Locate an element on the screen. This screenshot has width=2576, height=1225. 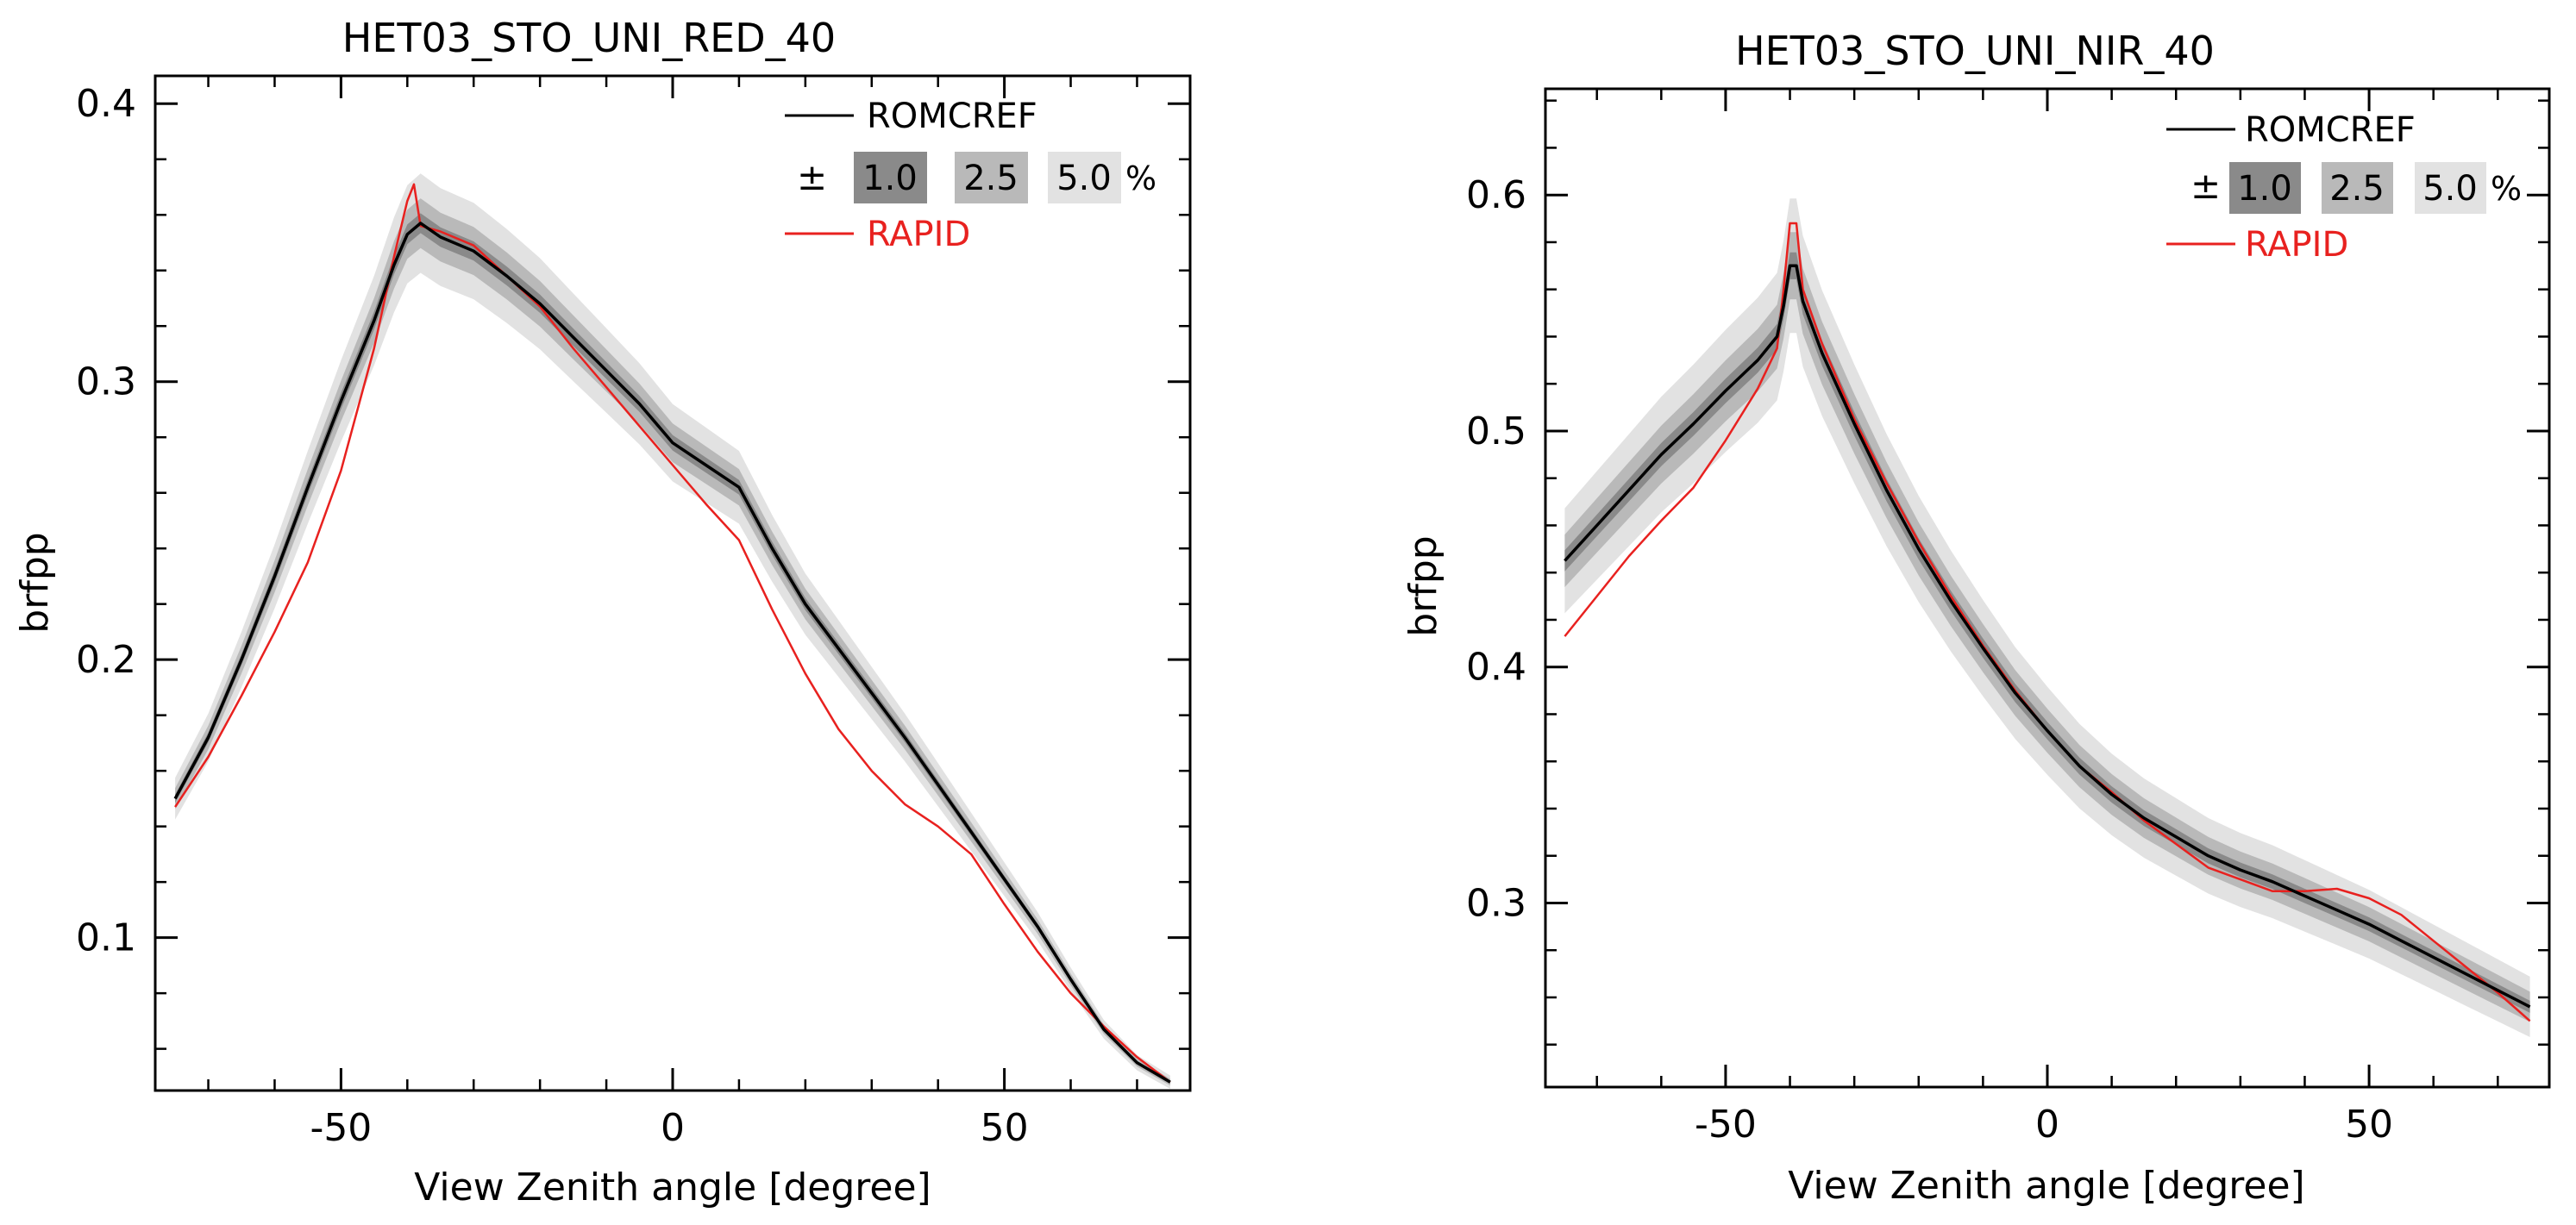
chart-title: HET03_STO_UNI_RED_40 is located at coordinates (589, 38).